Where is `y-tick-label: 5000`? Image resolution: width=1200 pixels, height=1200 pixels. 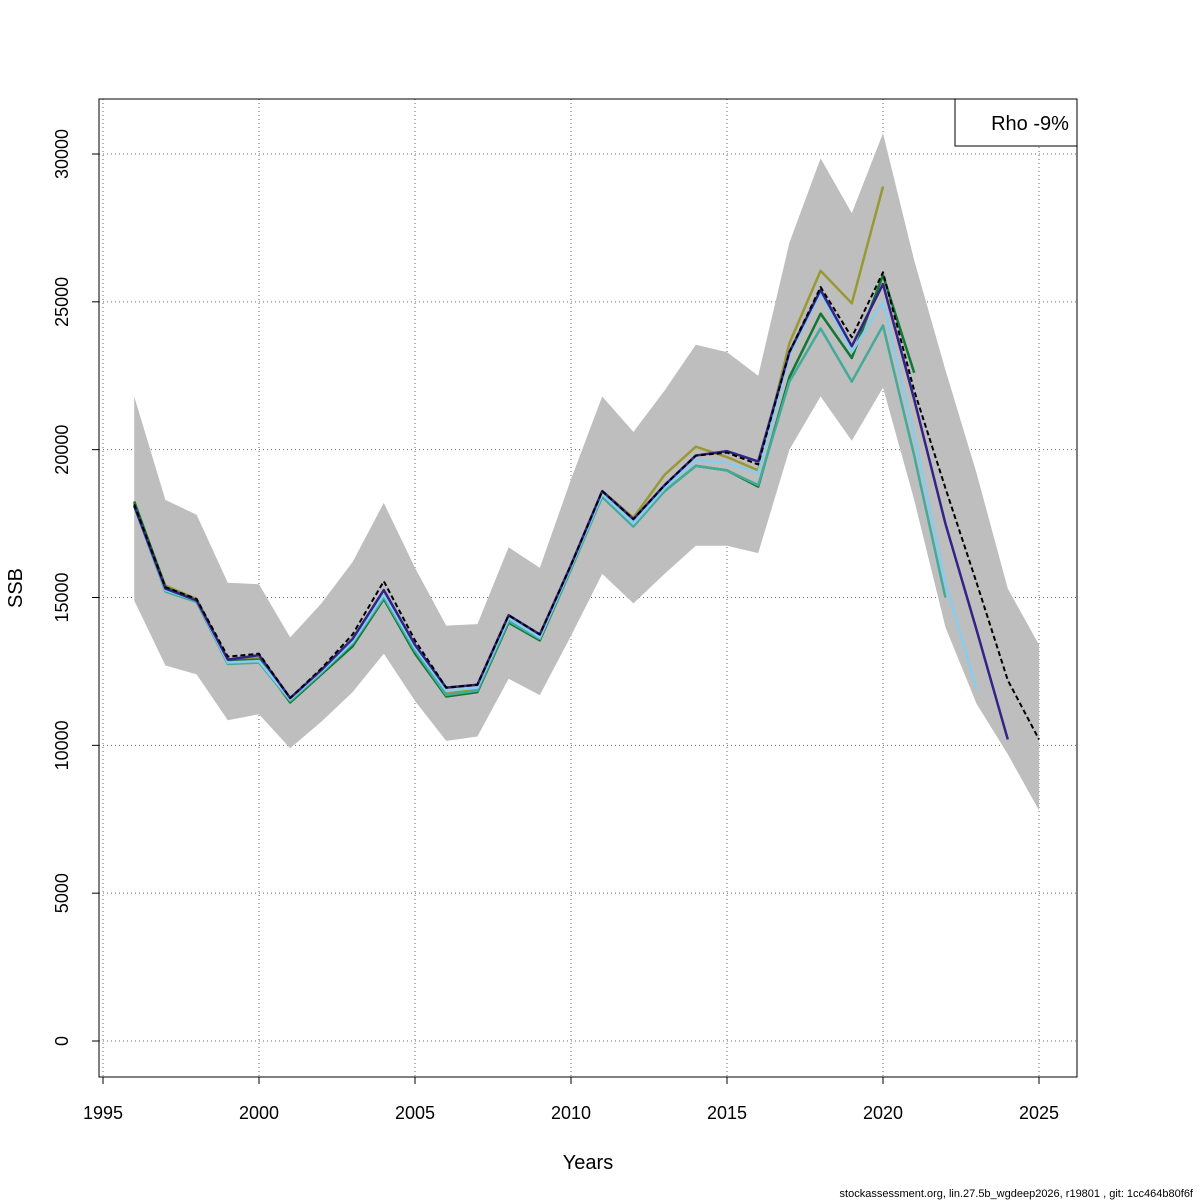 y-tick-label: 5000 is located at coordinates (62, 893).